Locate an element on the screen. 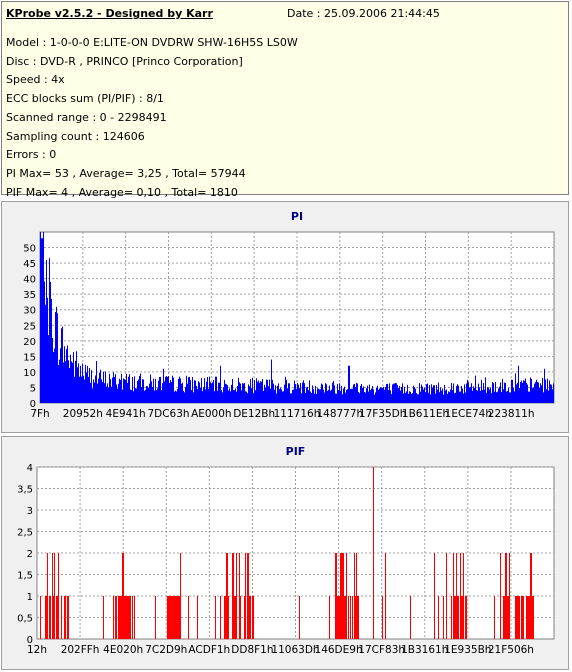  y-tick-label: 3 is located at coordinates (30, 511).